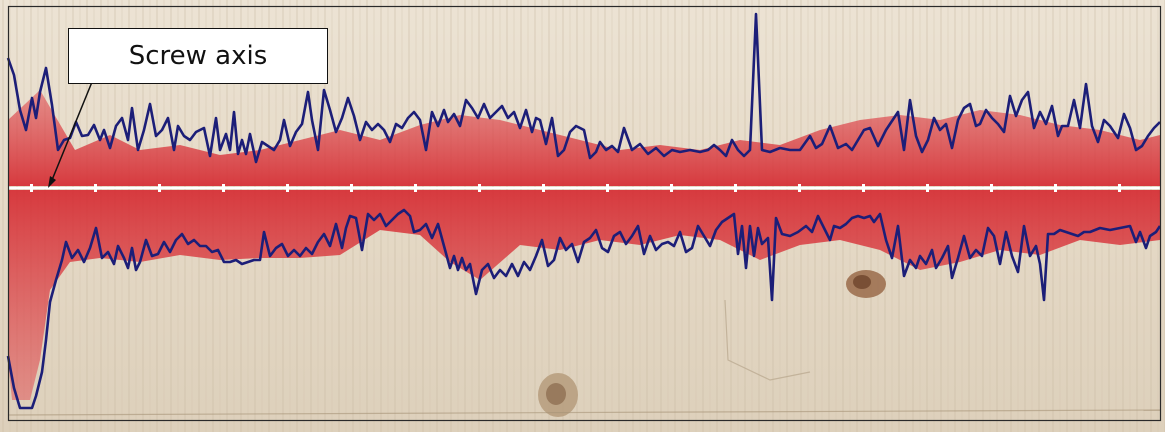  Describe the element at coordinates (198, 56) in the screenshot. I see `screw-axis-label: Screw axis` at that location.